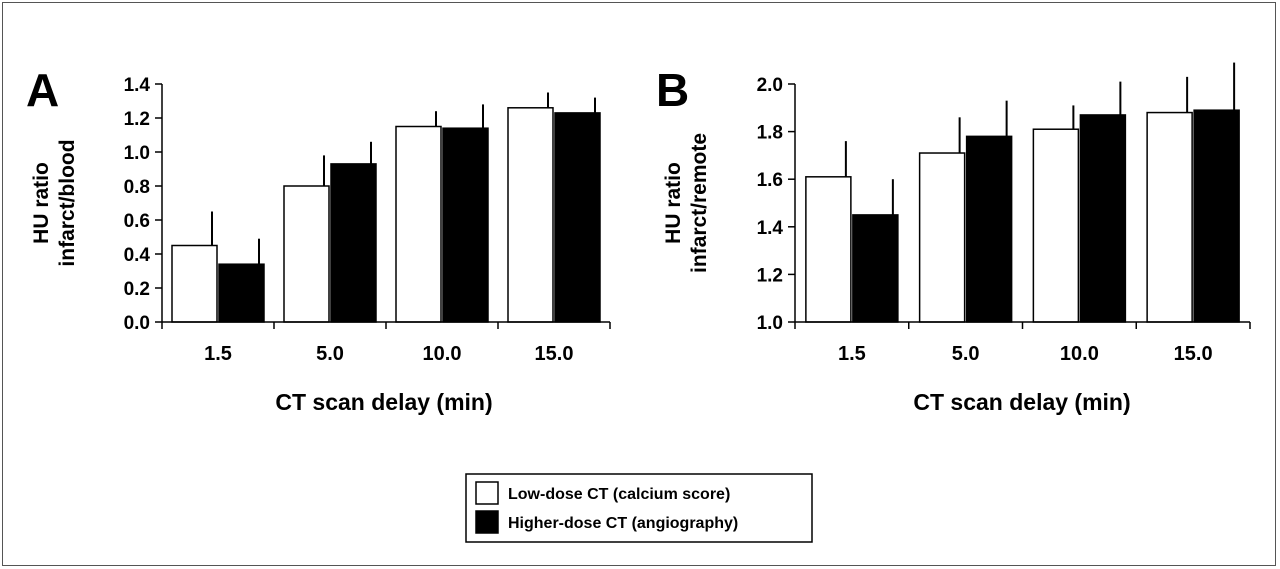 The width and height of the screenshot is (1280, 569). Describe the element at coordinates (942, 237) in the screenshot. I see `bar-b-low-dose-5.0` at that location.